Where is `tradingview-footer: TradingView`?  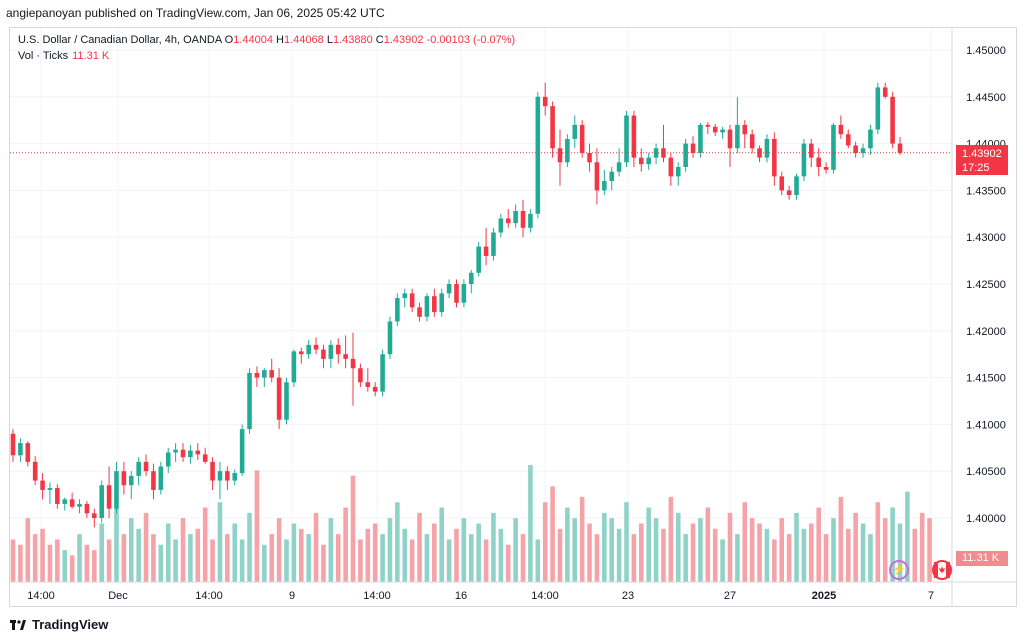
tradingview-footer: TradingView is located at coordinates (59, 624).